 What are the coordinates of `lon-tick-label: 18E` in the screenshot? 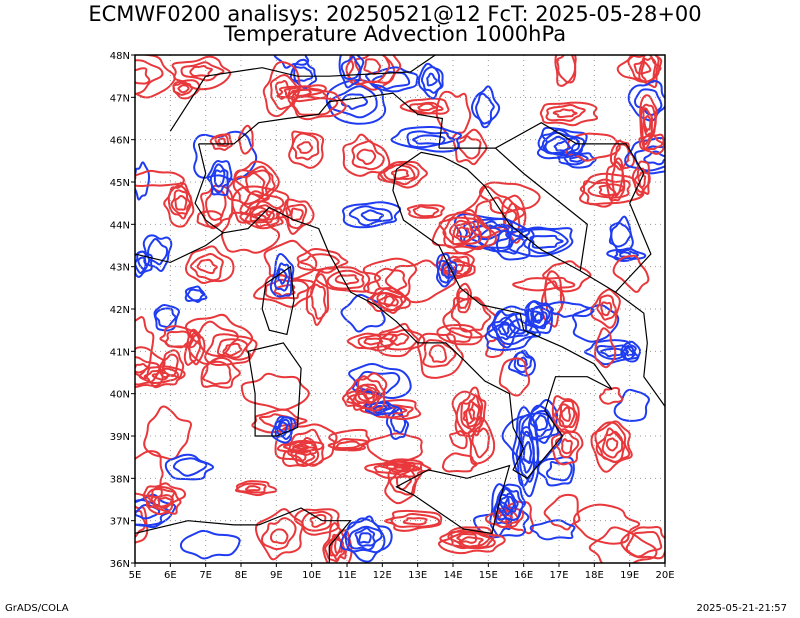 It's located at (594, 575).